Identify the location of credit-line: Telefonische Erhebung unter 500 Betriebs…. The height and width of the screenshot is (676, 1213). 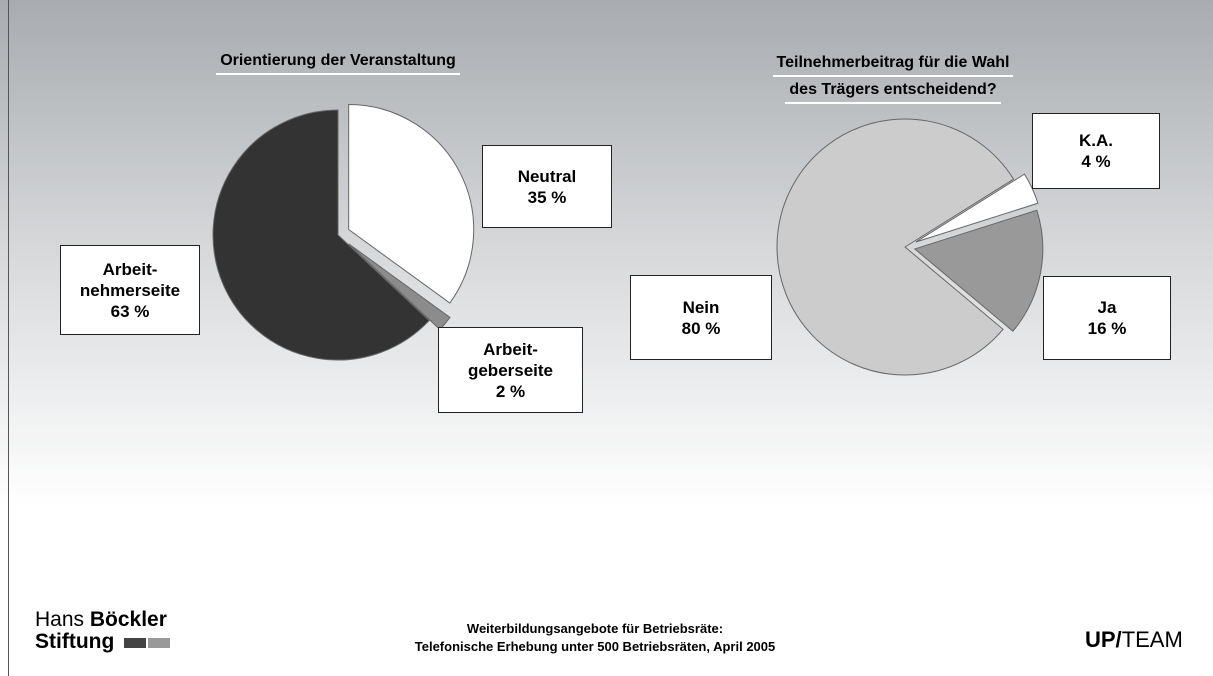
(595, 646).